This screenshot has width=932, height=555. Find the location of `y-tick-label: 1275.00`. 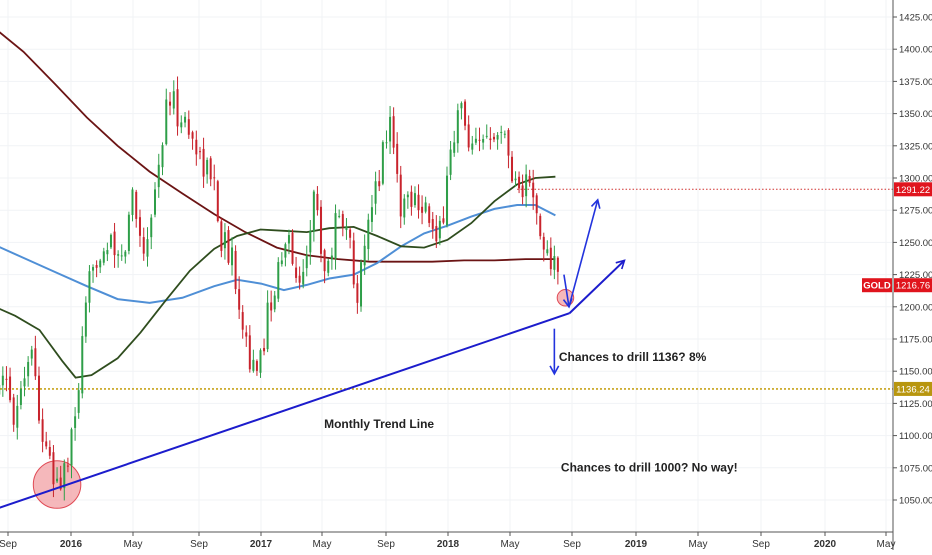

y-tick-label: 1275.00 is located at coordinates (915, 211).